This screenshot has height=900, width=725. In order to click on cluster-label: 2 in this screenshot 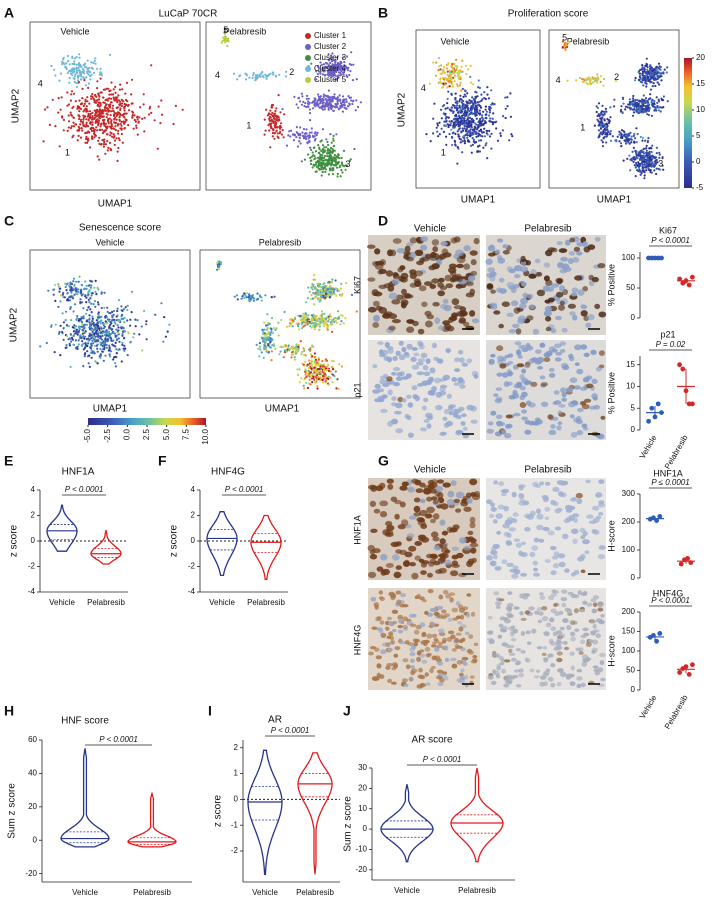, I will do `click(616, 77)`.